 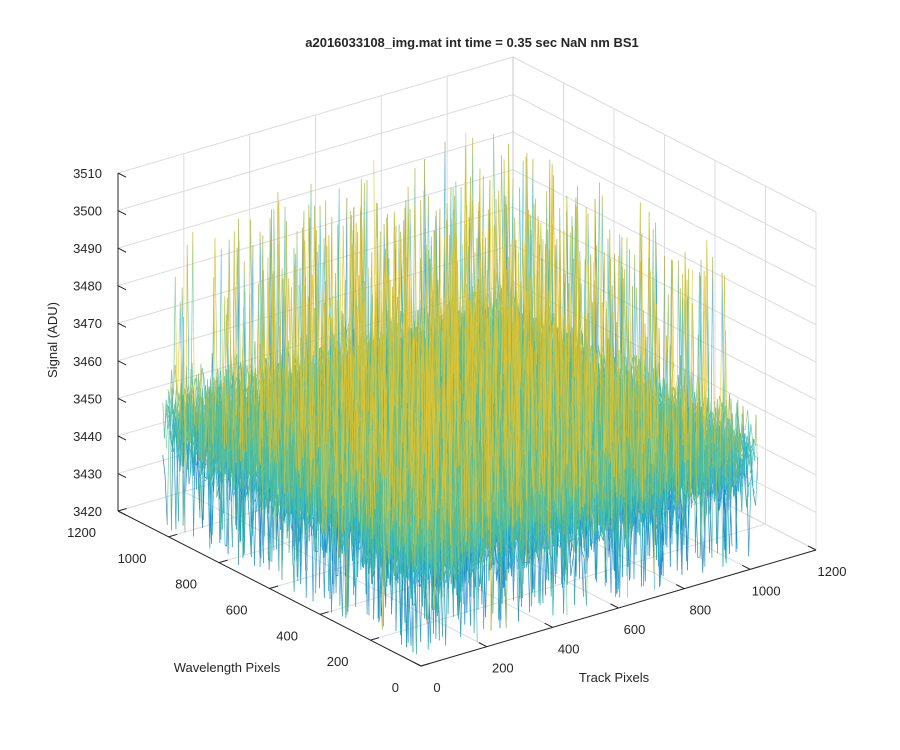 What do you see at coordinates (635, 629) in the screenshot?
I see `x-tick-label: 600` at bounding box center [635, 629].